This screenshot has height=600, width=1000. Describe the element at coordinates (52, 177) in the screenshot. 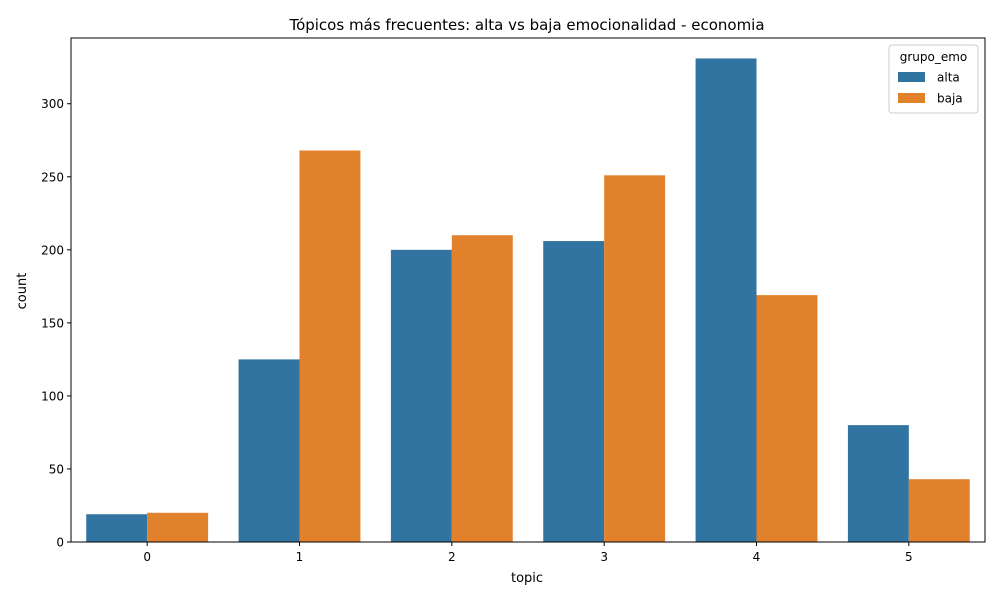

I see `y-tick-label: 250` at that location.